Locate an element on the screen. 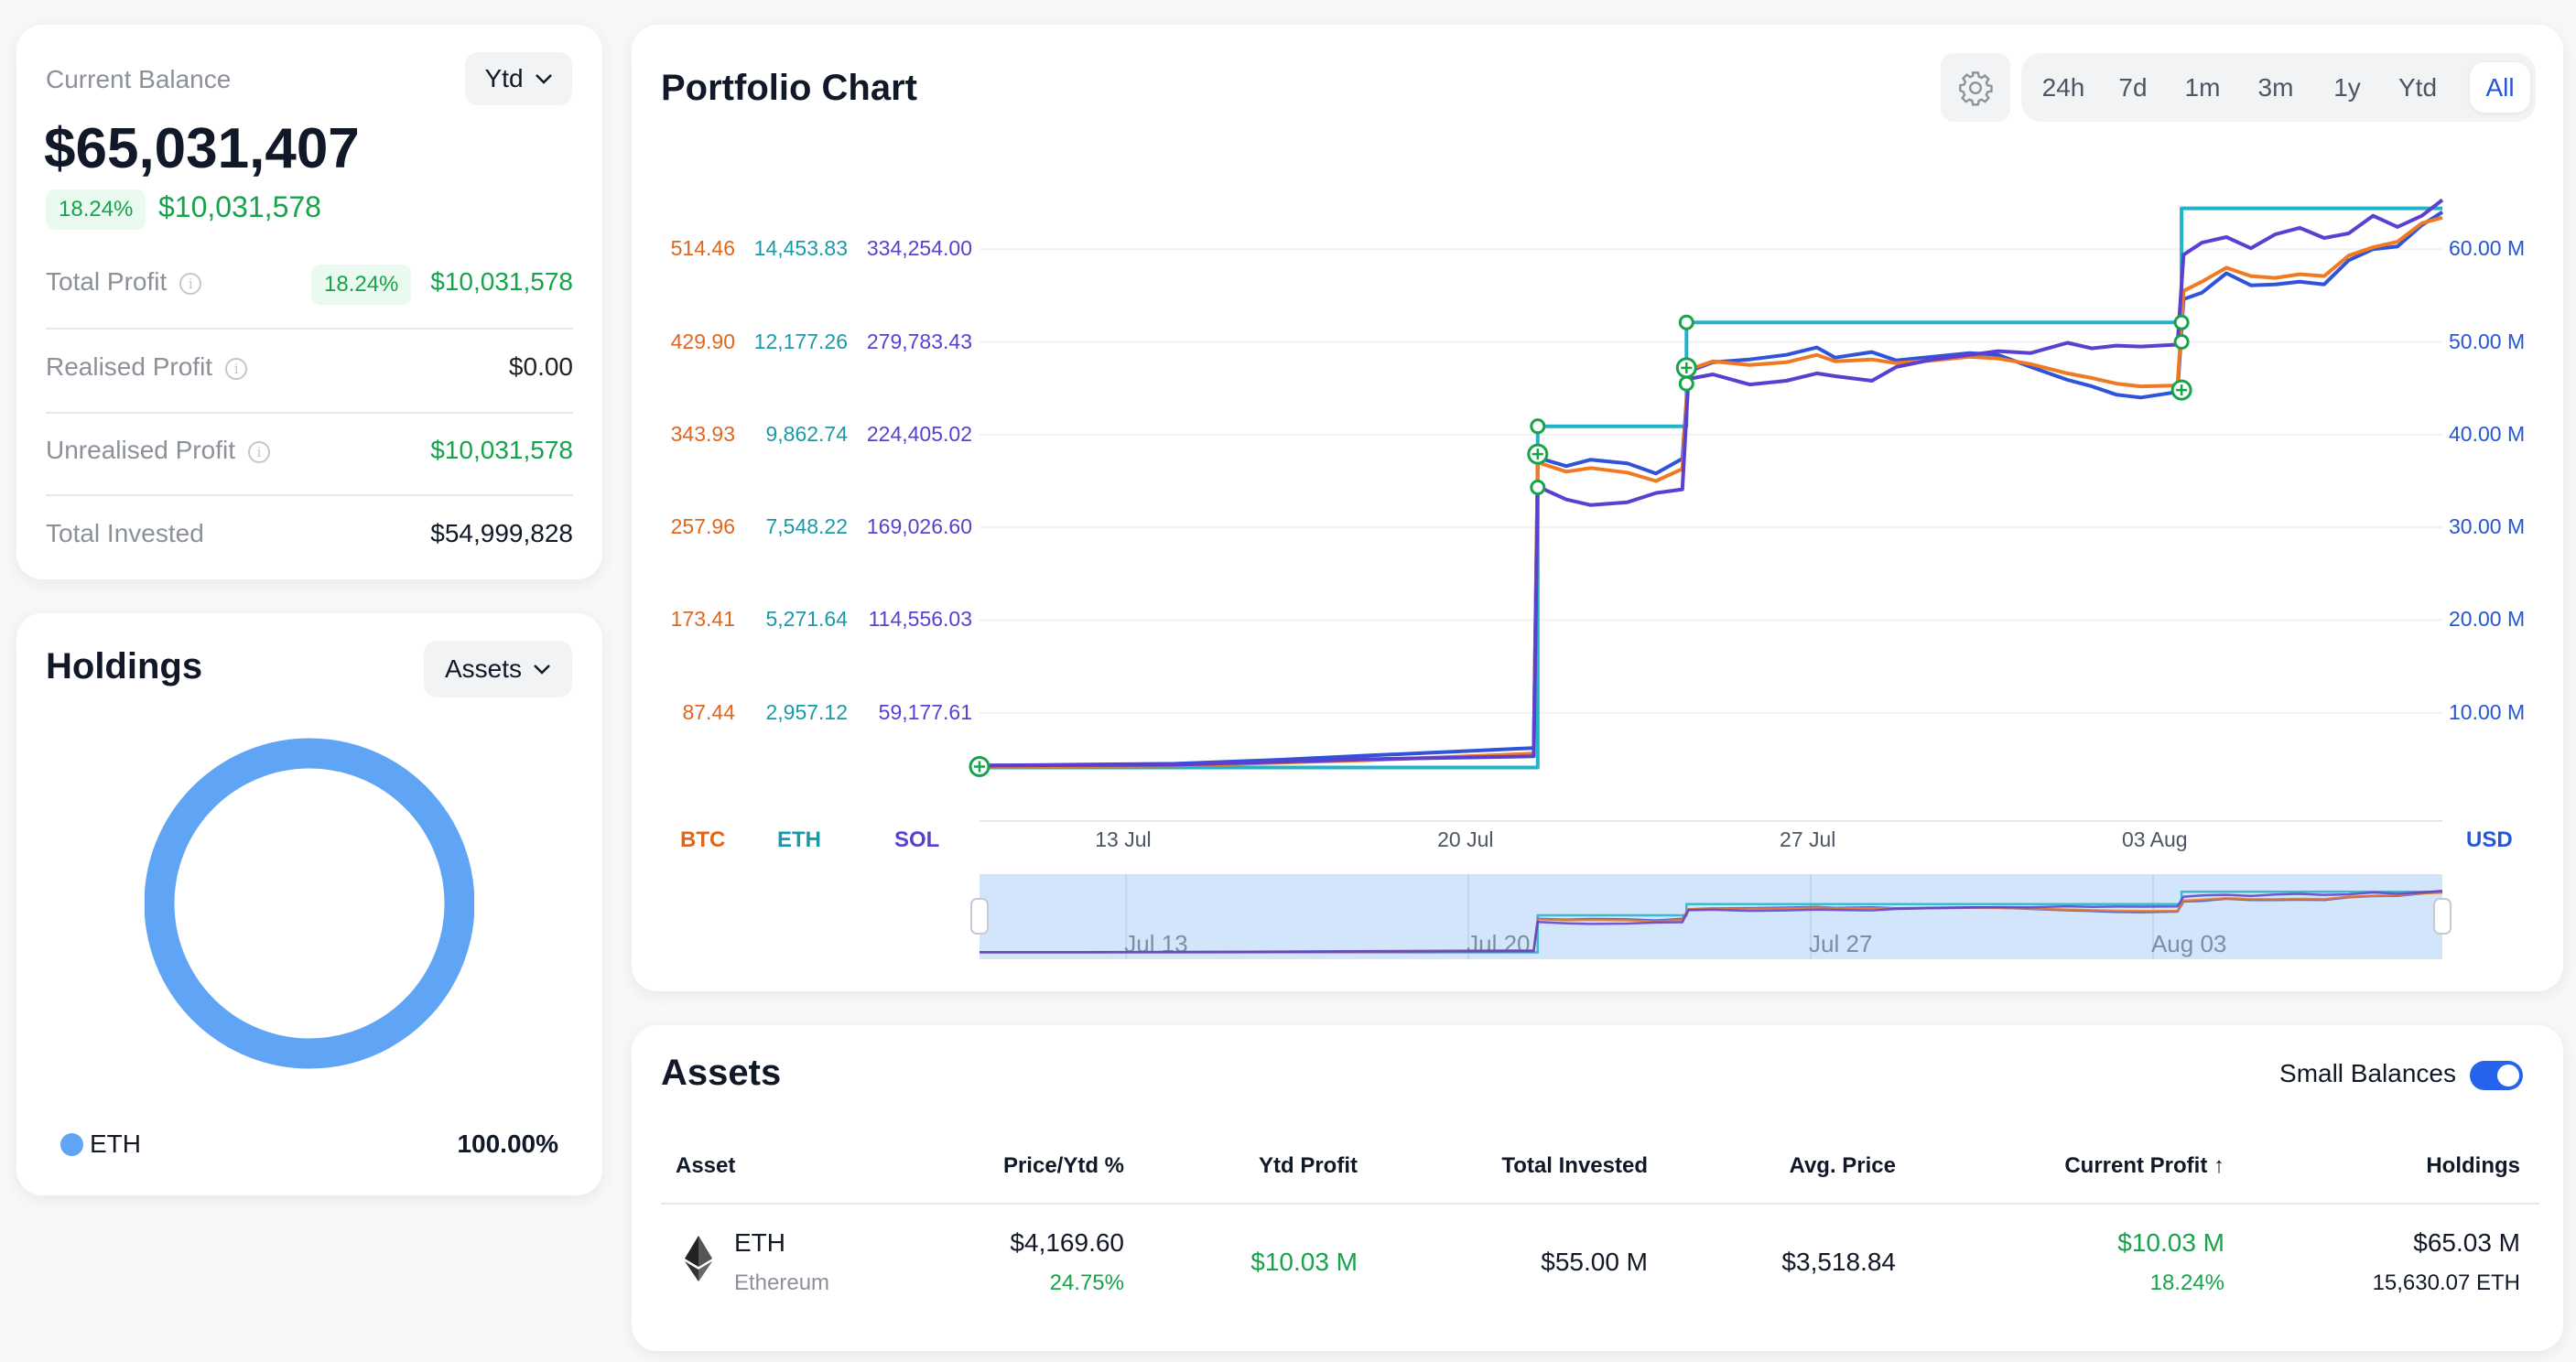 This screenshot has width=2576, height=1362. right-axis-tick: 10.00 M is located at coordinates (2488, 711).